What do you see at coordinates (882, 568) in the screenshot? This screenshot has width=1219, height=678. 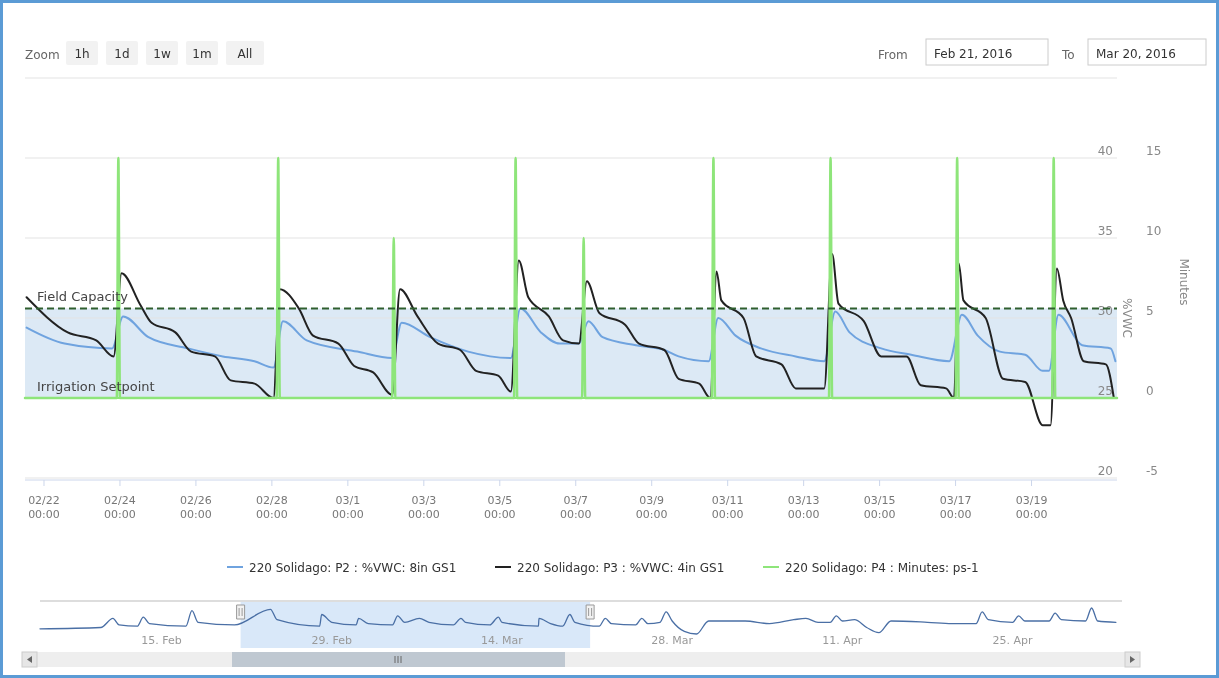 I see `legend-label: 220 Solidago: P4 : Minutes: ps-1` at bounding box center [882, 568].